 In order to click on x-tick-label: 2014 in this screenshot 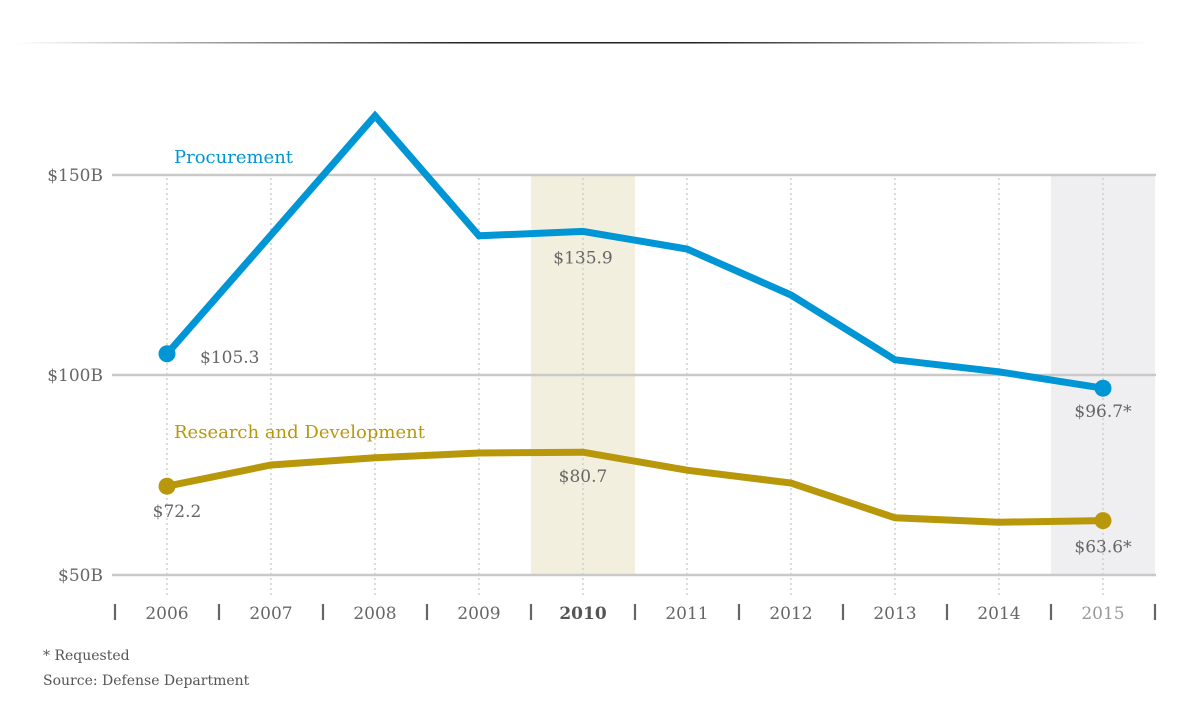, I will do `click(998, 614)`.